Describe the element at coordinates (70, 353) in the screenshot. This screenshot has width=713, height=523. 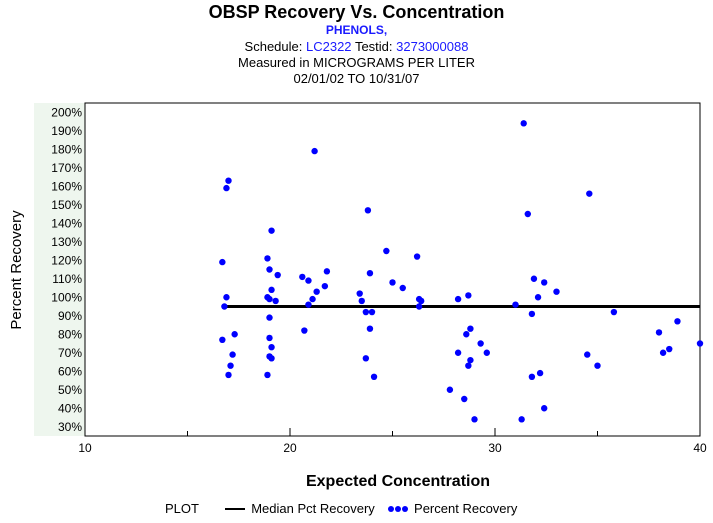
I see `y-tick-label: 70%` at that location.